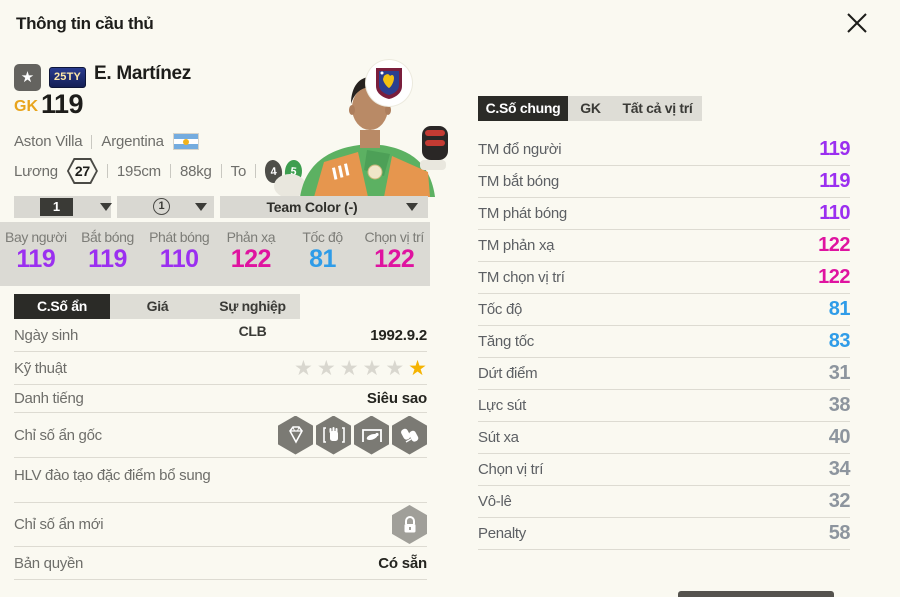  I want to click on stat-row: TM phát bóng 110, so click(664, 214).